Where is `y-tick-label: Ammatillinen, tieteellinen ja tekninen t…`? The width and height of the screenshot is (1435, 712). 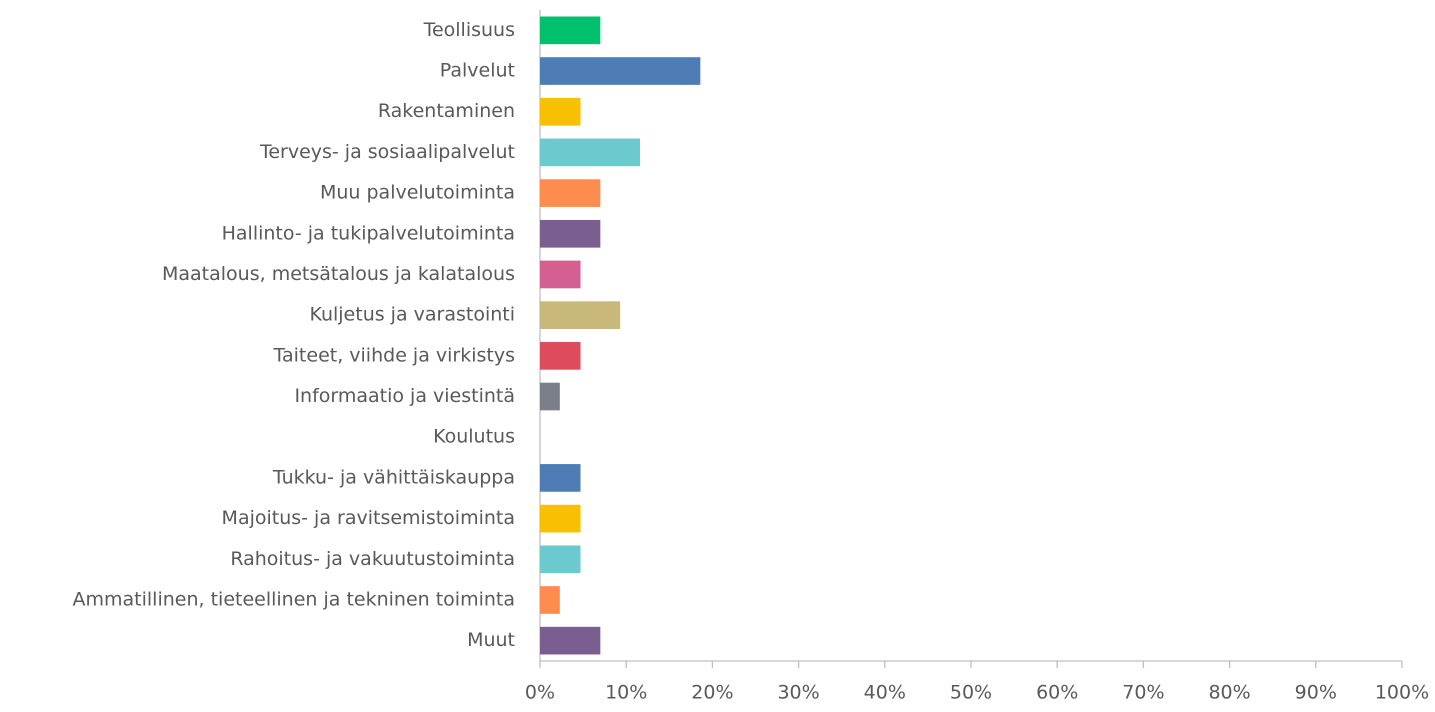 y-tick-label: Ammatillinen, tieteellinen ja tekninen t… is located at coordinates (294, 599).